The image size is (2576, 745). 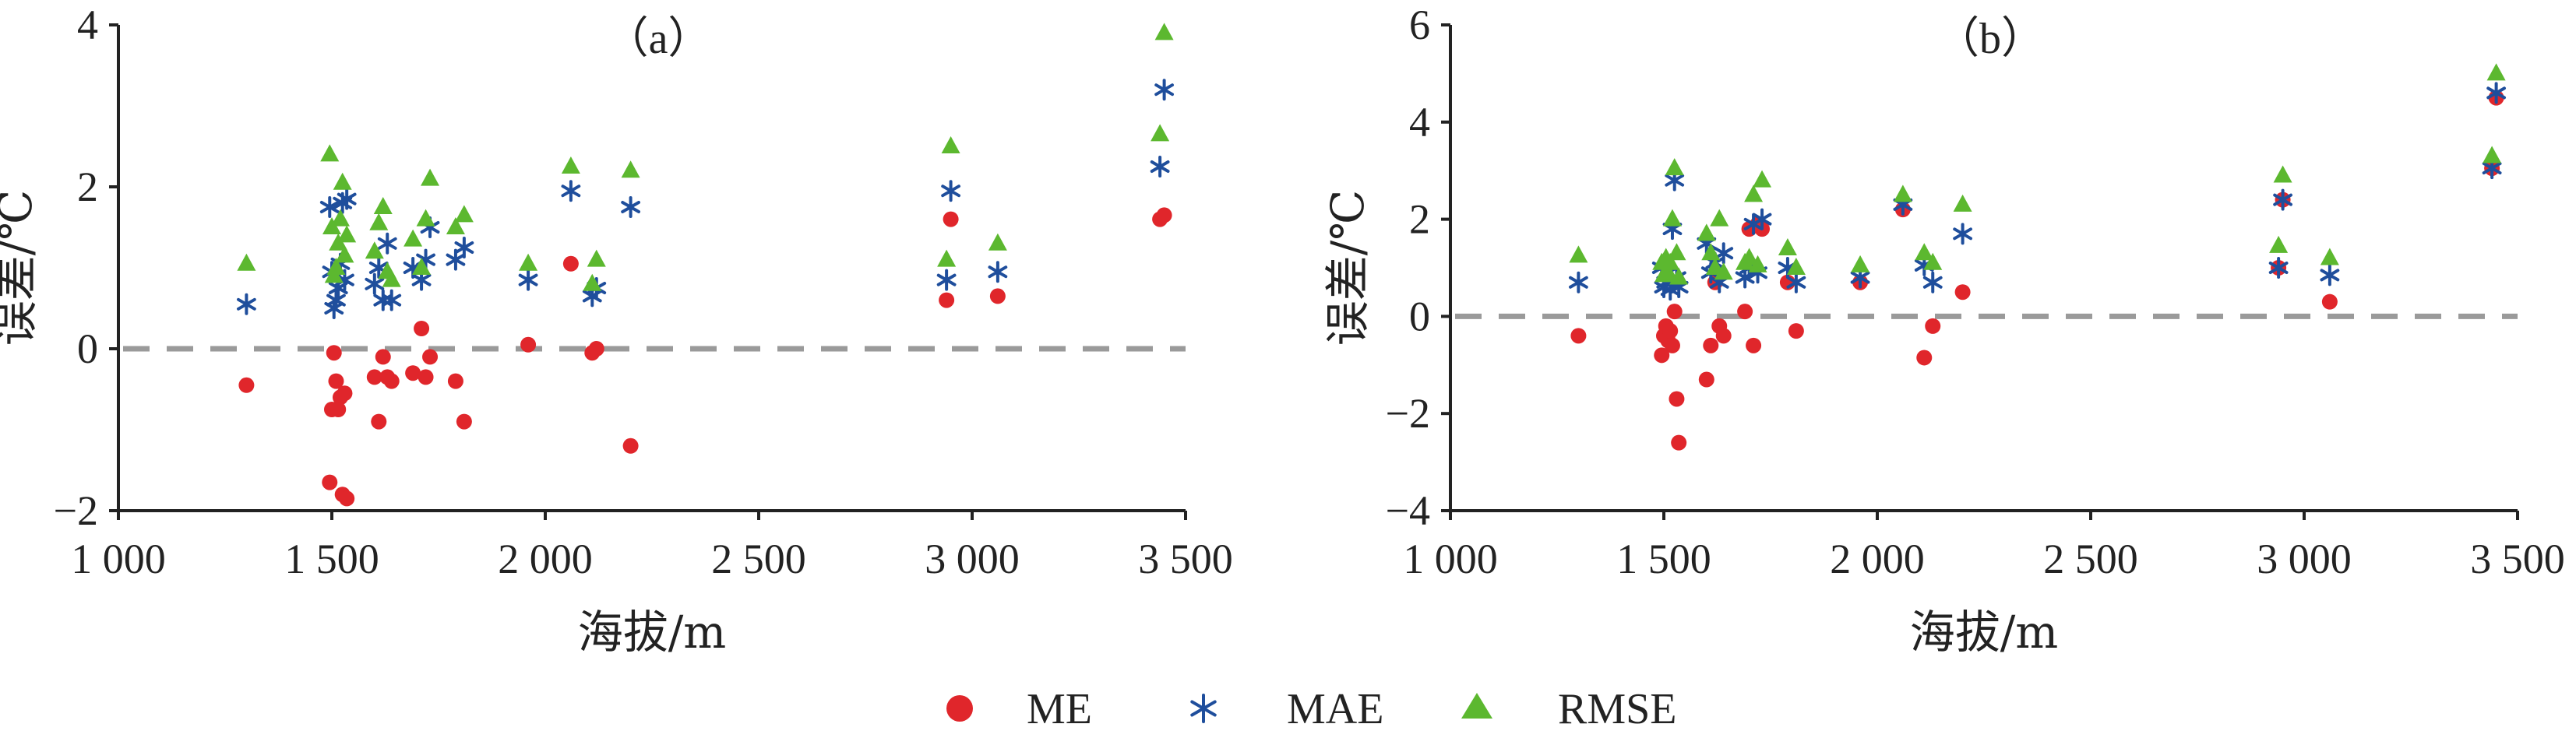 I want to click on panel-b-x-tick-label: 2 500, so click(x=2090, y=559).